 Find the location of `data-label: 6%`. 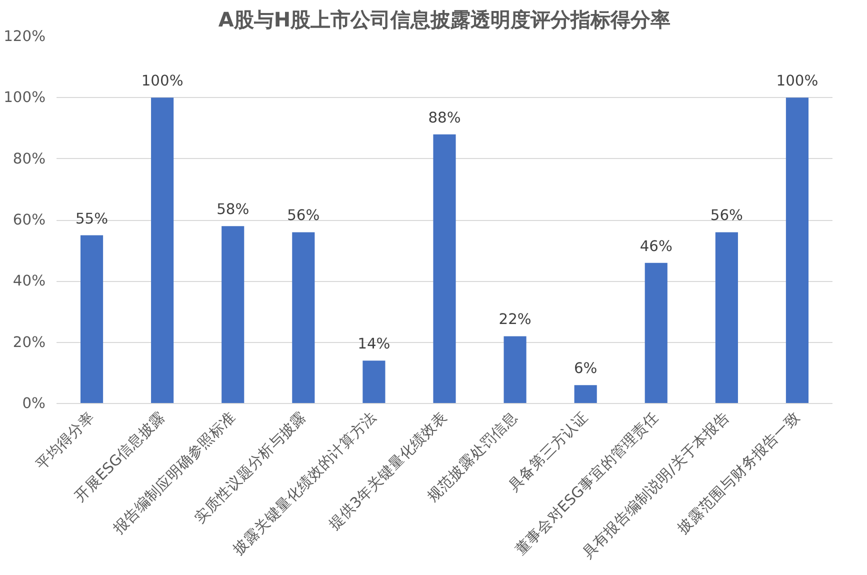

data-label: 6% is located at coordinates (586, 369).